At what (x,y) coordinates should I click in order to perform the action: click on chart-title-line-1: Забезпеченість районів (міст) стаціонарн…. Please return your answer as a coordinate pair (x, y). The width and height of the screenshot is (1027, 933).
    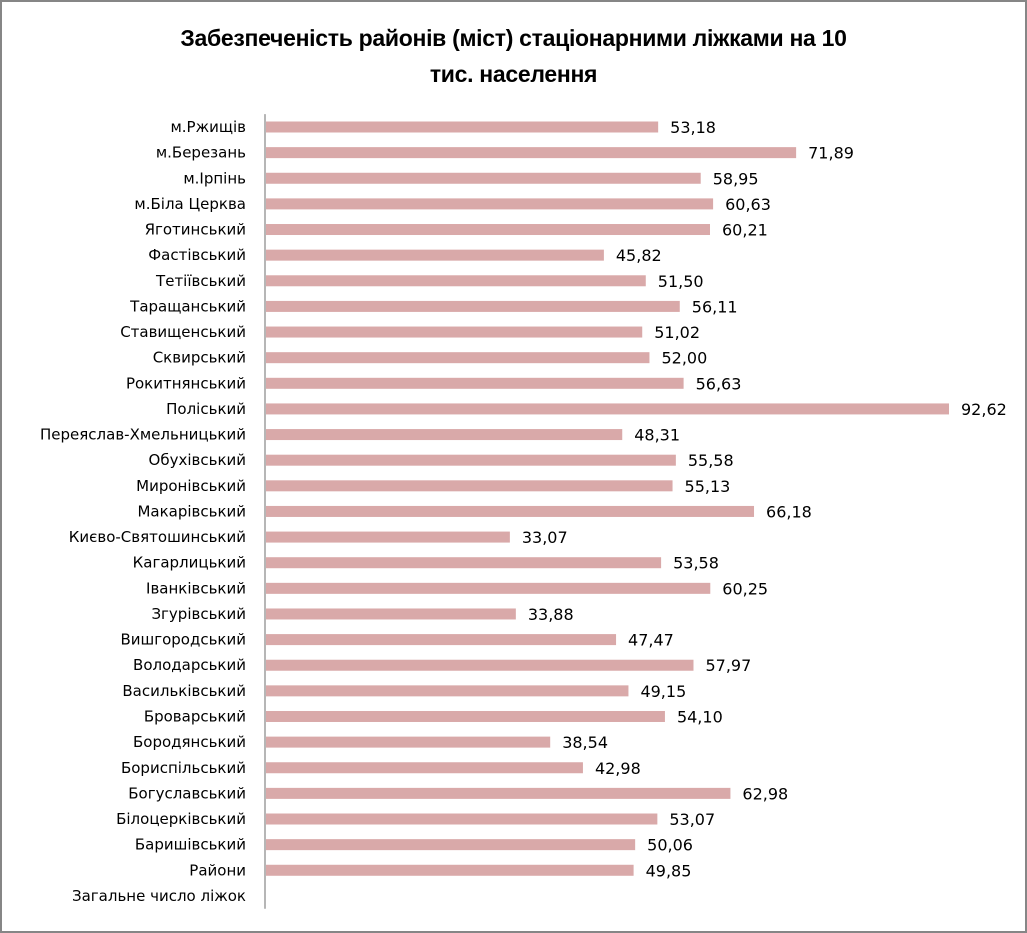
    Looking at the image, I should click on (513, 38).